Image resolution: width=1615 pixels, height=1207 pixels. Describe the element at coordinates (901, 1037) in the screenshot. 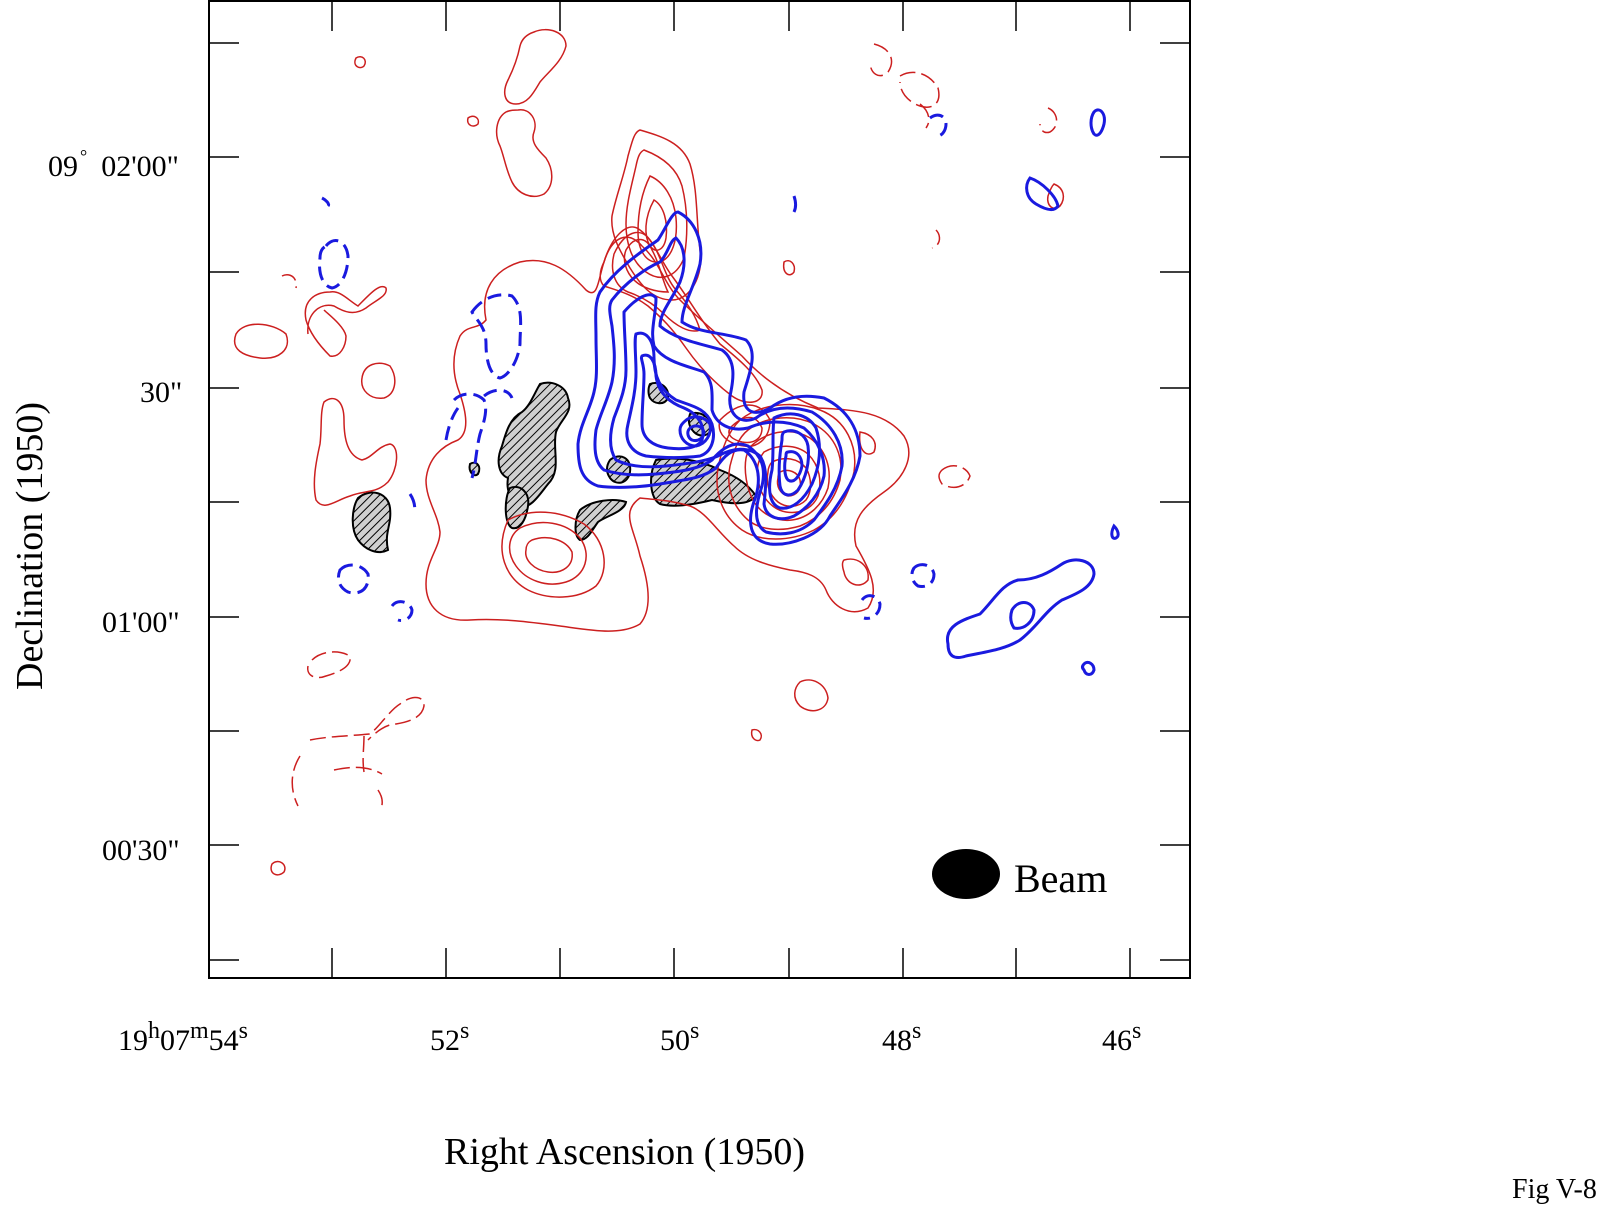

I see `x-tick-label: 48s` at that location.